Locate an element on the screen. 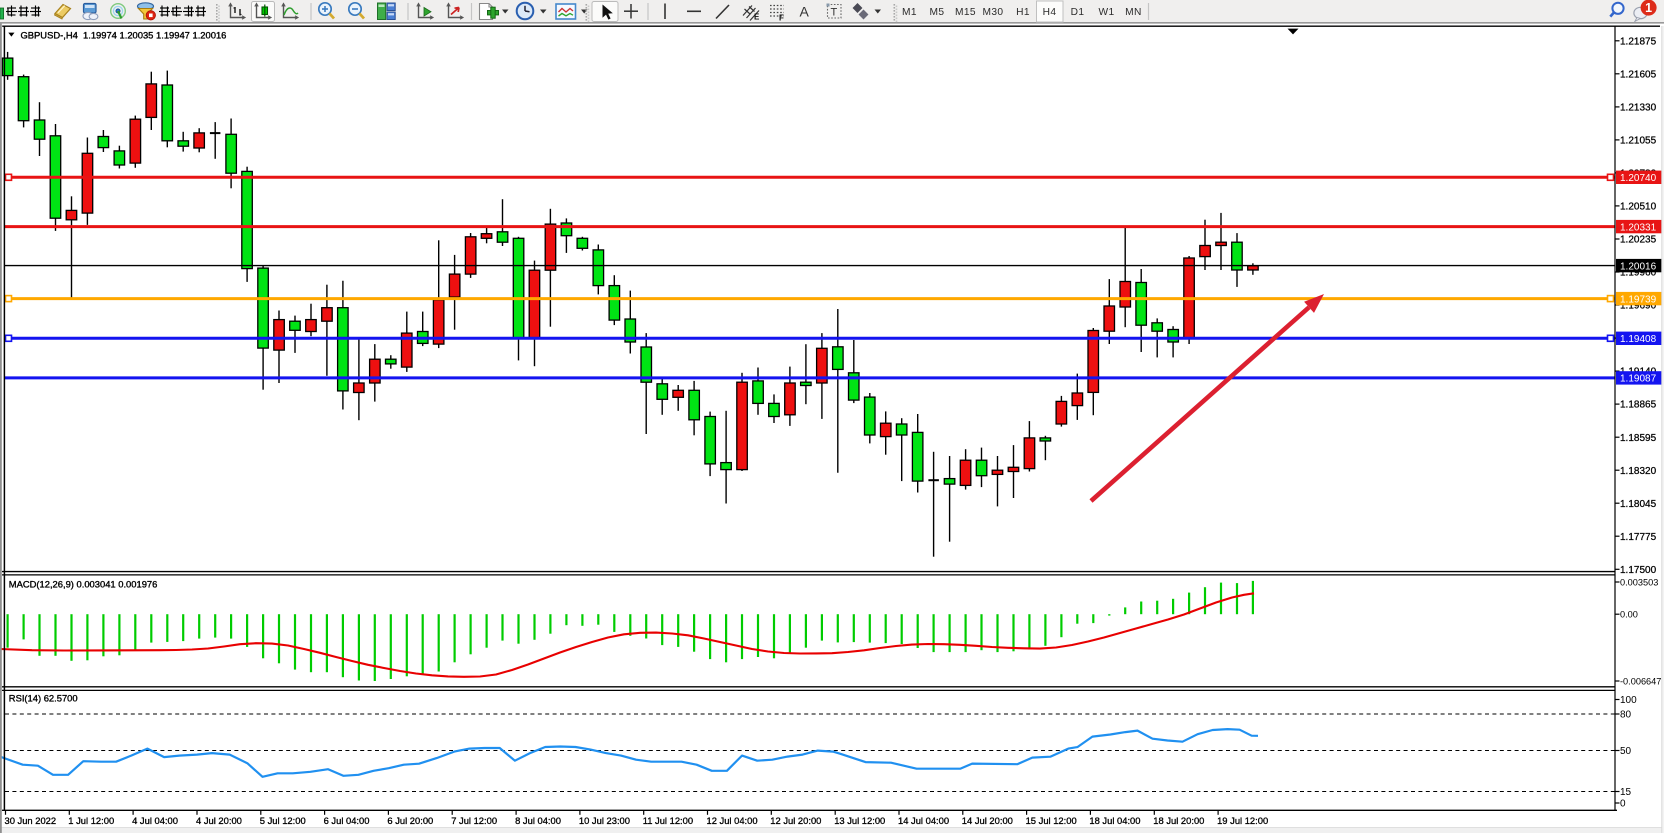 The image size is (1664, 833). svg-text: W1 is located at coordinates (1106, 12).